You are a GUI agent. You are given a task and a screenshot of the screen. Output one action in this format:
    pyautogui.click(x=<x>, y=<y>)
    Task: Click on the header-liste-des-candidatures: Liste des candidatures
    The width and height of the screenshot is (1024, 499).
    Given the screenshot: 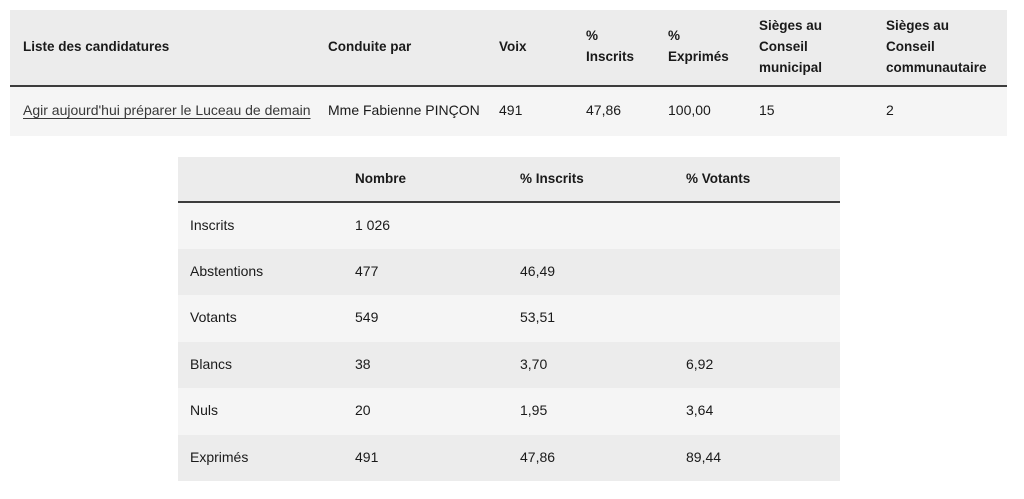 What is the action you would take?
    pyautogui.click(x=162, y=48)
    